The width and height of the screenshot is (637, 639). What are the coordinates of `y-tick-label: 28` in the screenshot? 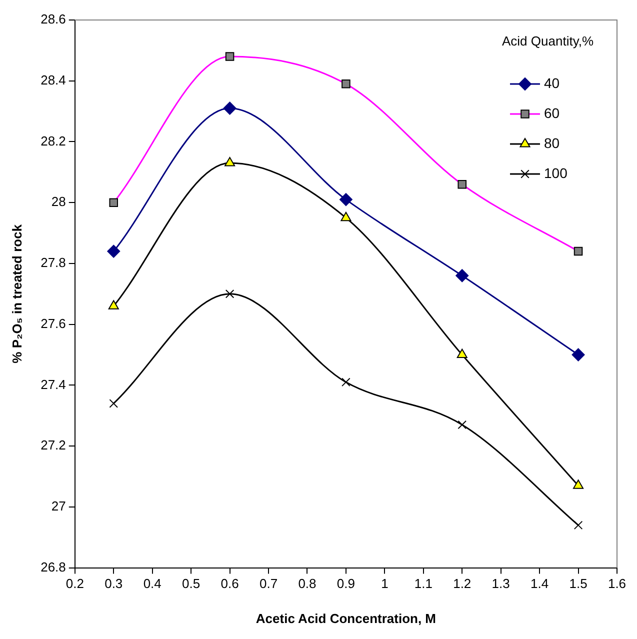 It's located at (58, 202).